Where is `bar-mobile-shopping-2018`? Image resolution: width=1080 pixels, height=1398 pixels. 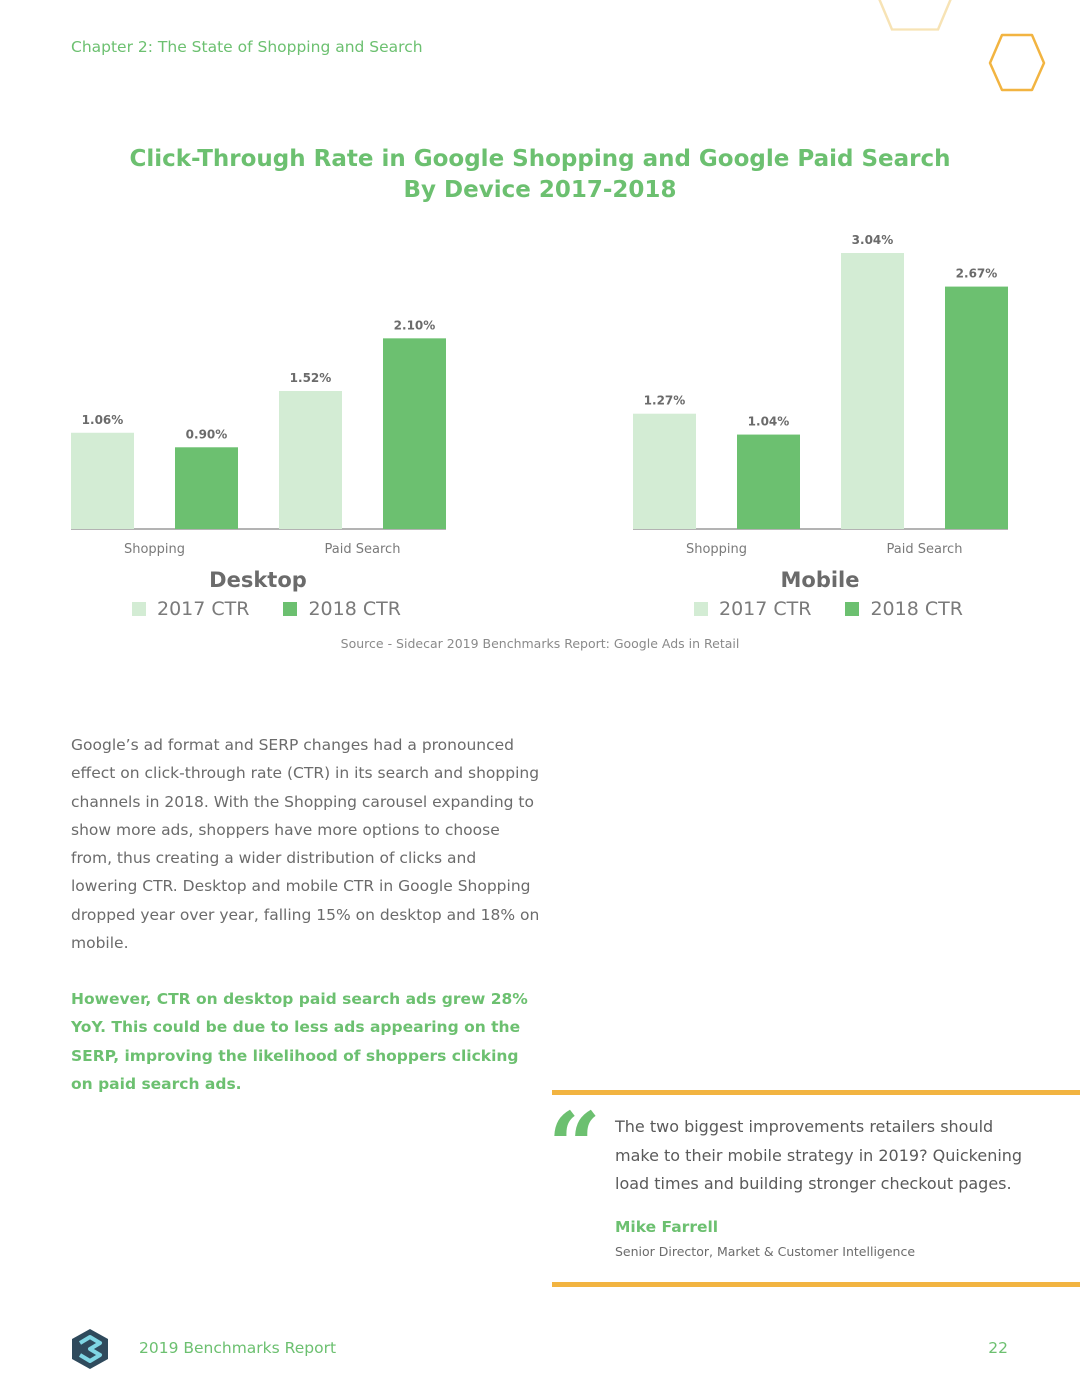 bar-mobile-shopping-2018 is located at coordinates (768, 481).